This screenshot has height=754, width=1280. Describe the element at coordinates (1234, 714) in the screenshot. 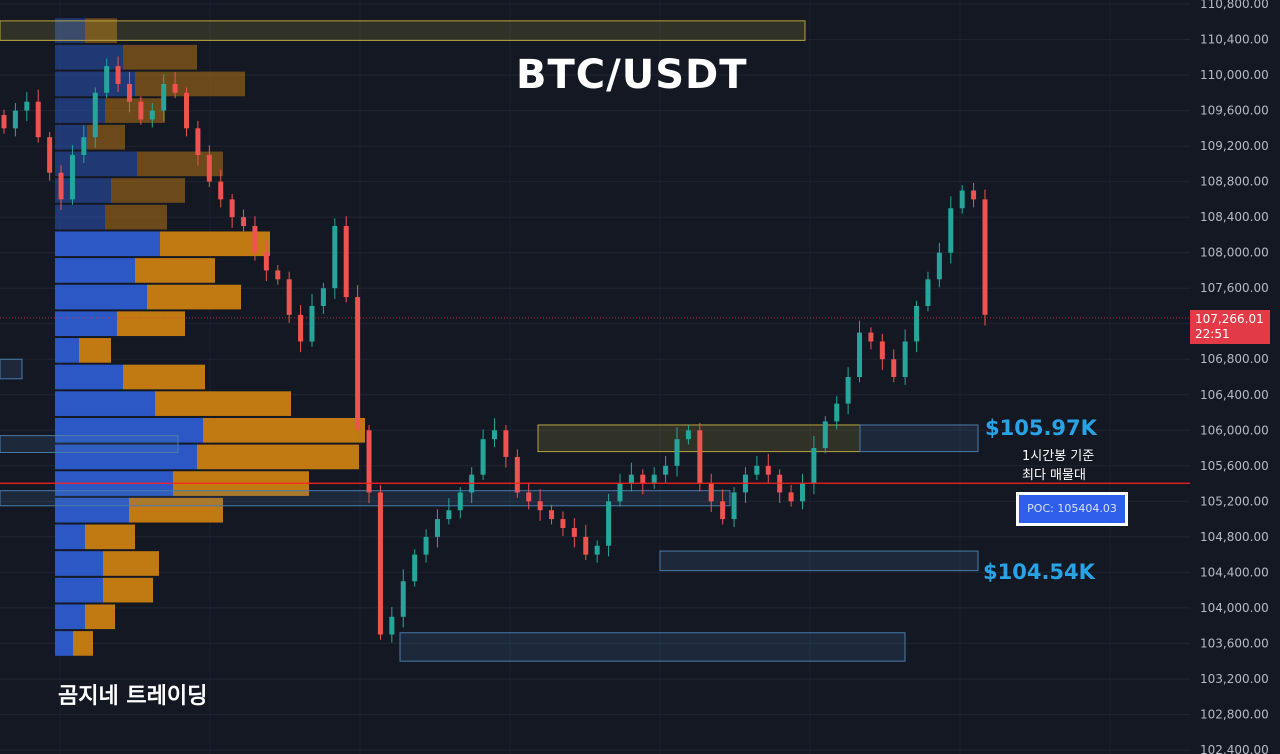

I see `price-tick-label: 102,800.00` at that location.